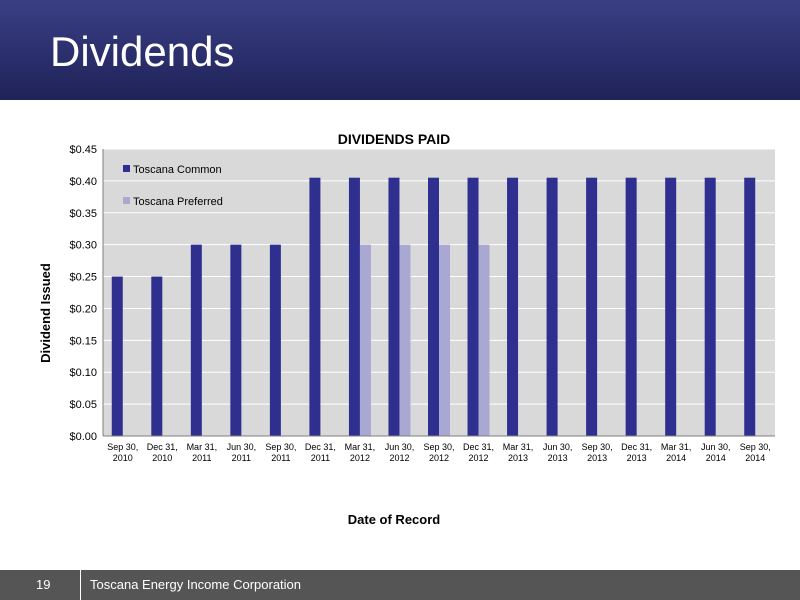  Describe the element at coordinates (196, 584) in the screenshot. I see `company-name: Toscana Energy Income Corporation` at that location.